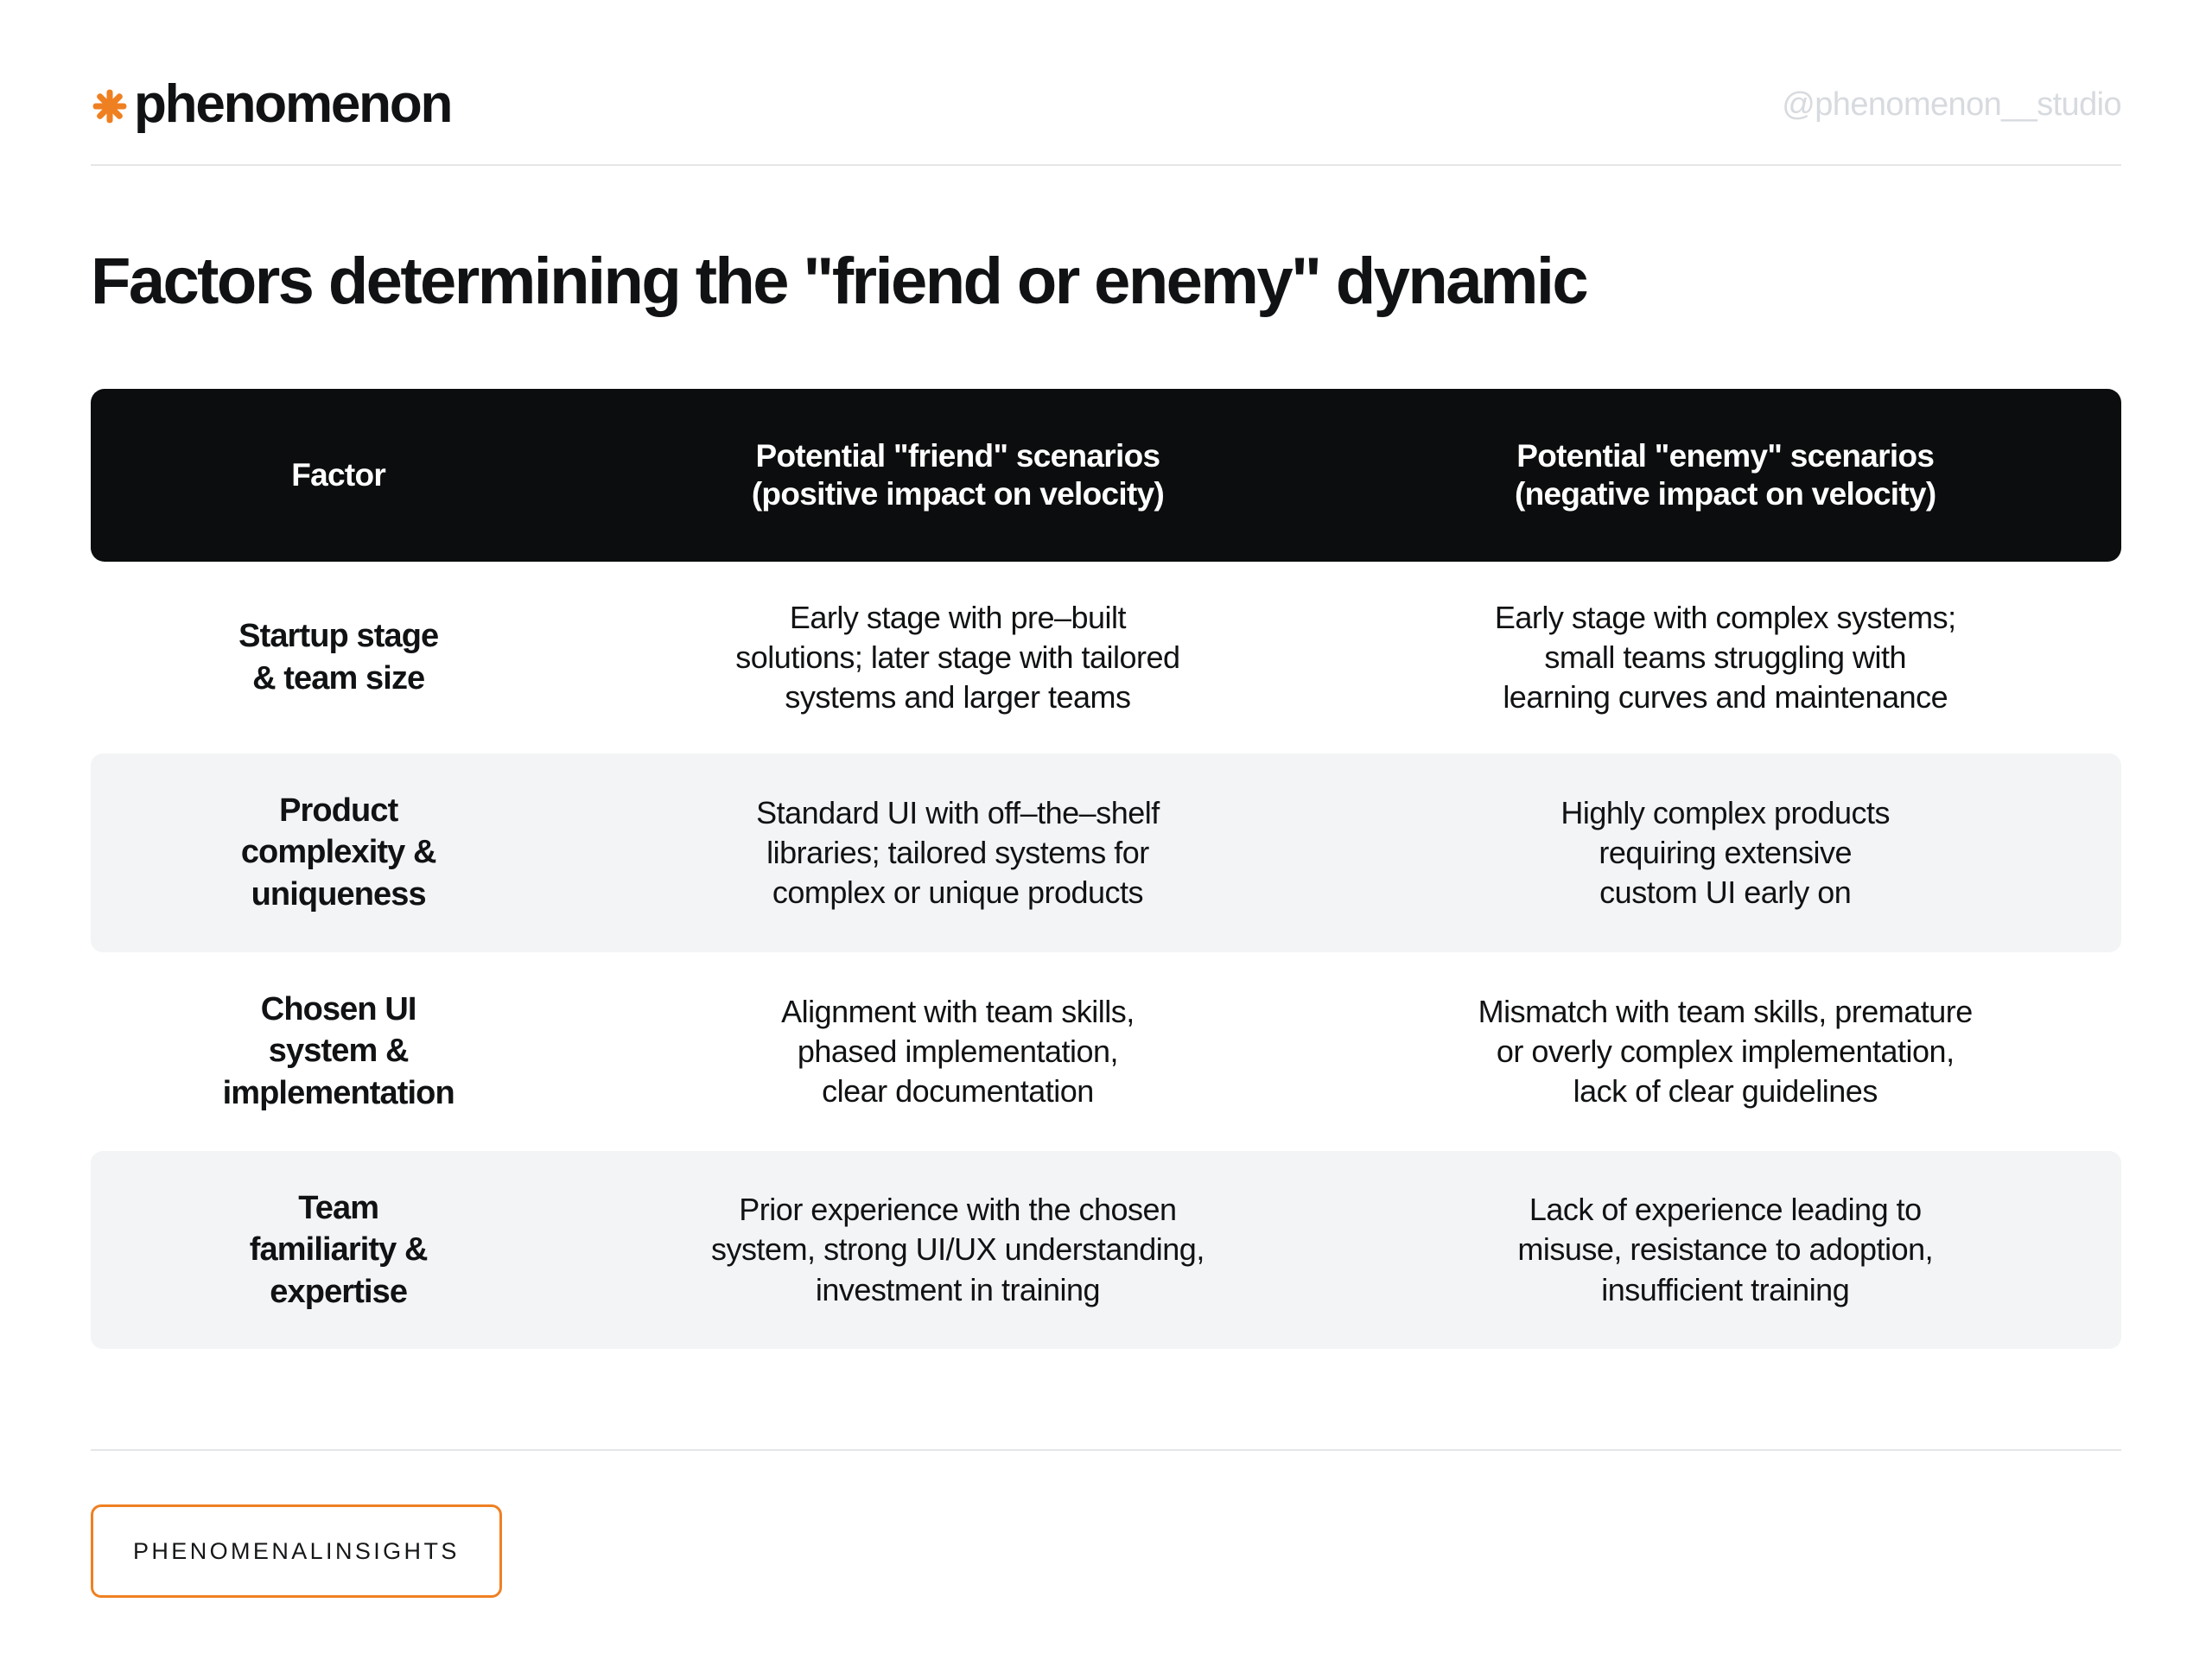 The height and width of the screenshot is (1660, 2212). Describe the element at coordinates (338, 1050) in the screenshot. I see `cell-factor: Chosen UI system & implementation` at that location.